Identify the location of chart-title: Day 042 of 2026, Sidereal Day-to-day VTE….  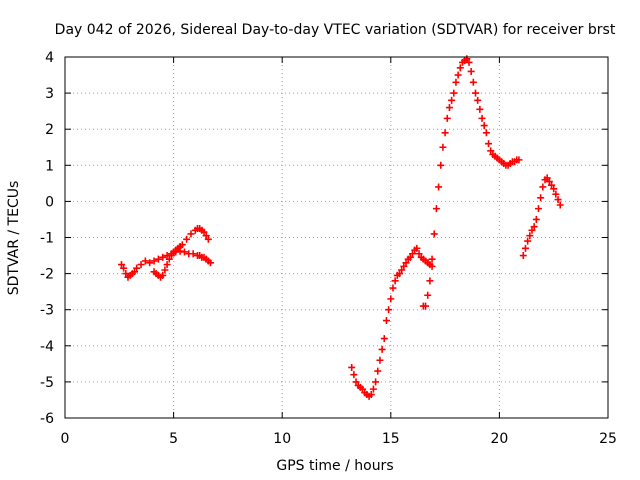
(335, 30).